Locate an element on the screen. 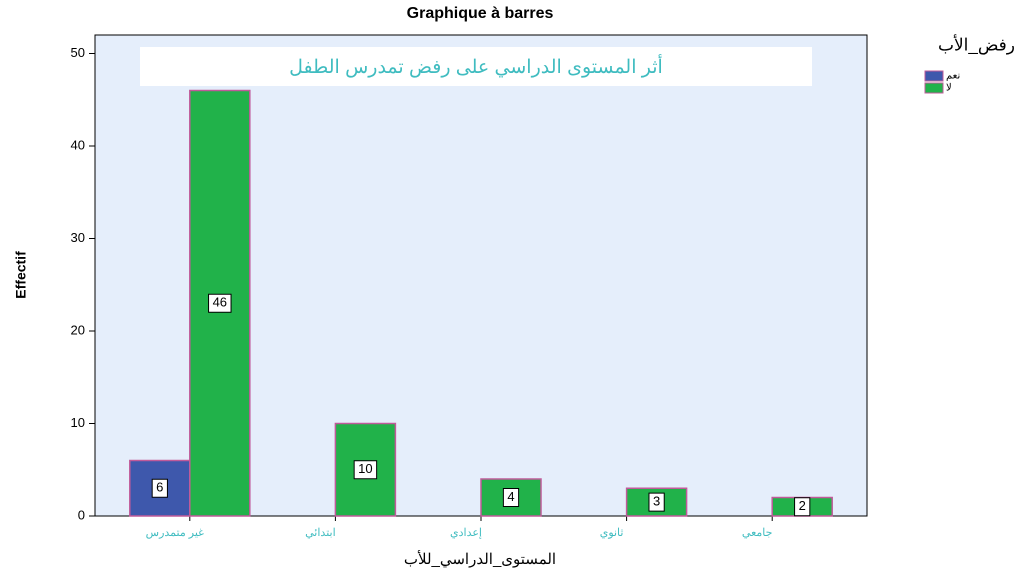 The width and height of the screenshot is (1023, 580). y-tick-label: 50 is located at coordinates (78, 52).